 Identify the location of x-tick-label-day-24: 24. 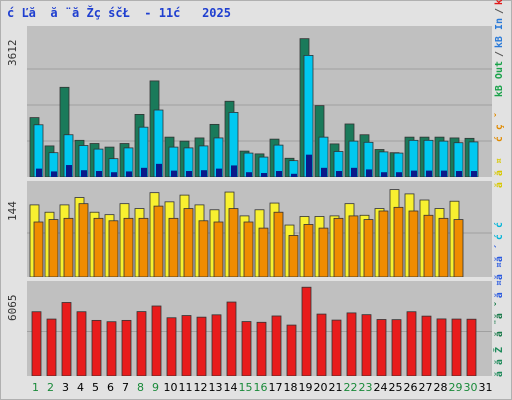
(380, 387).